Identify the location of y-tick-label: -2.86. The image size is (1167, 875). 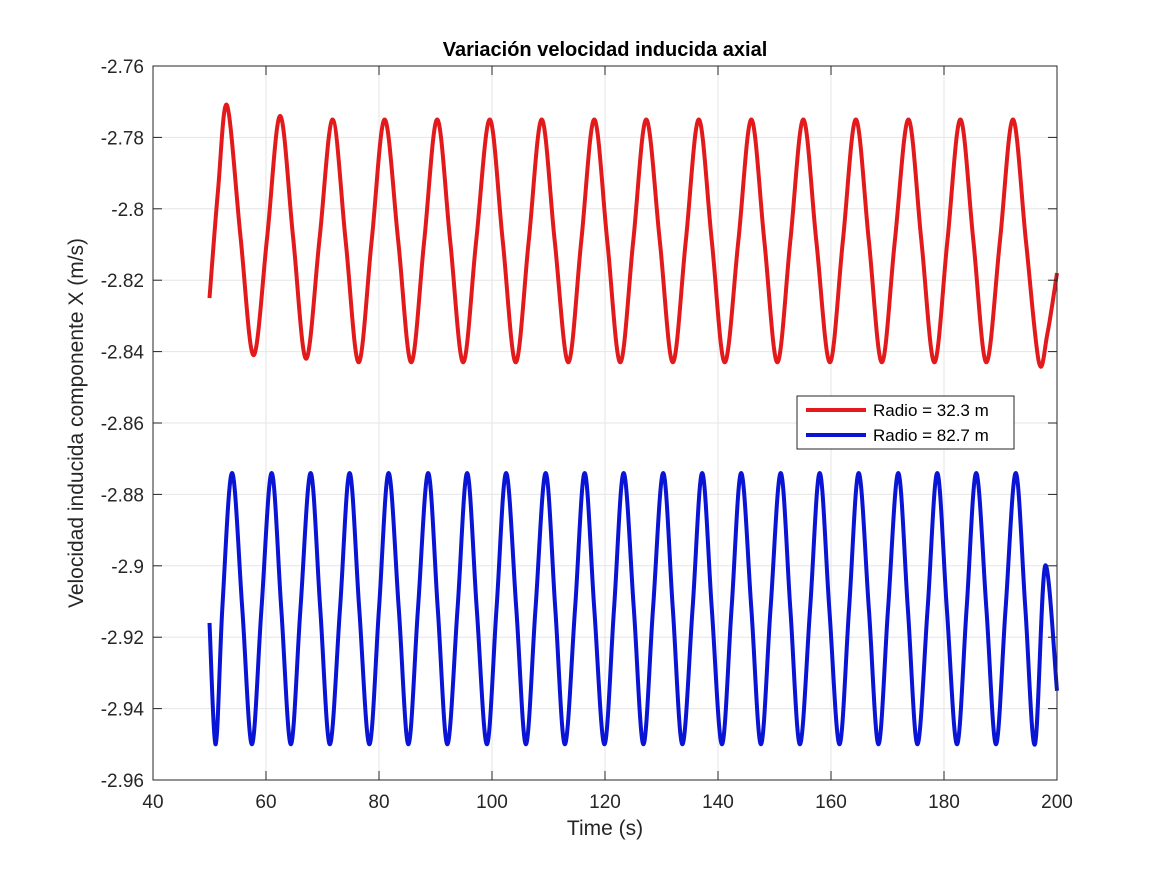
(122, 424).